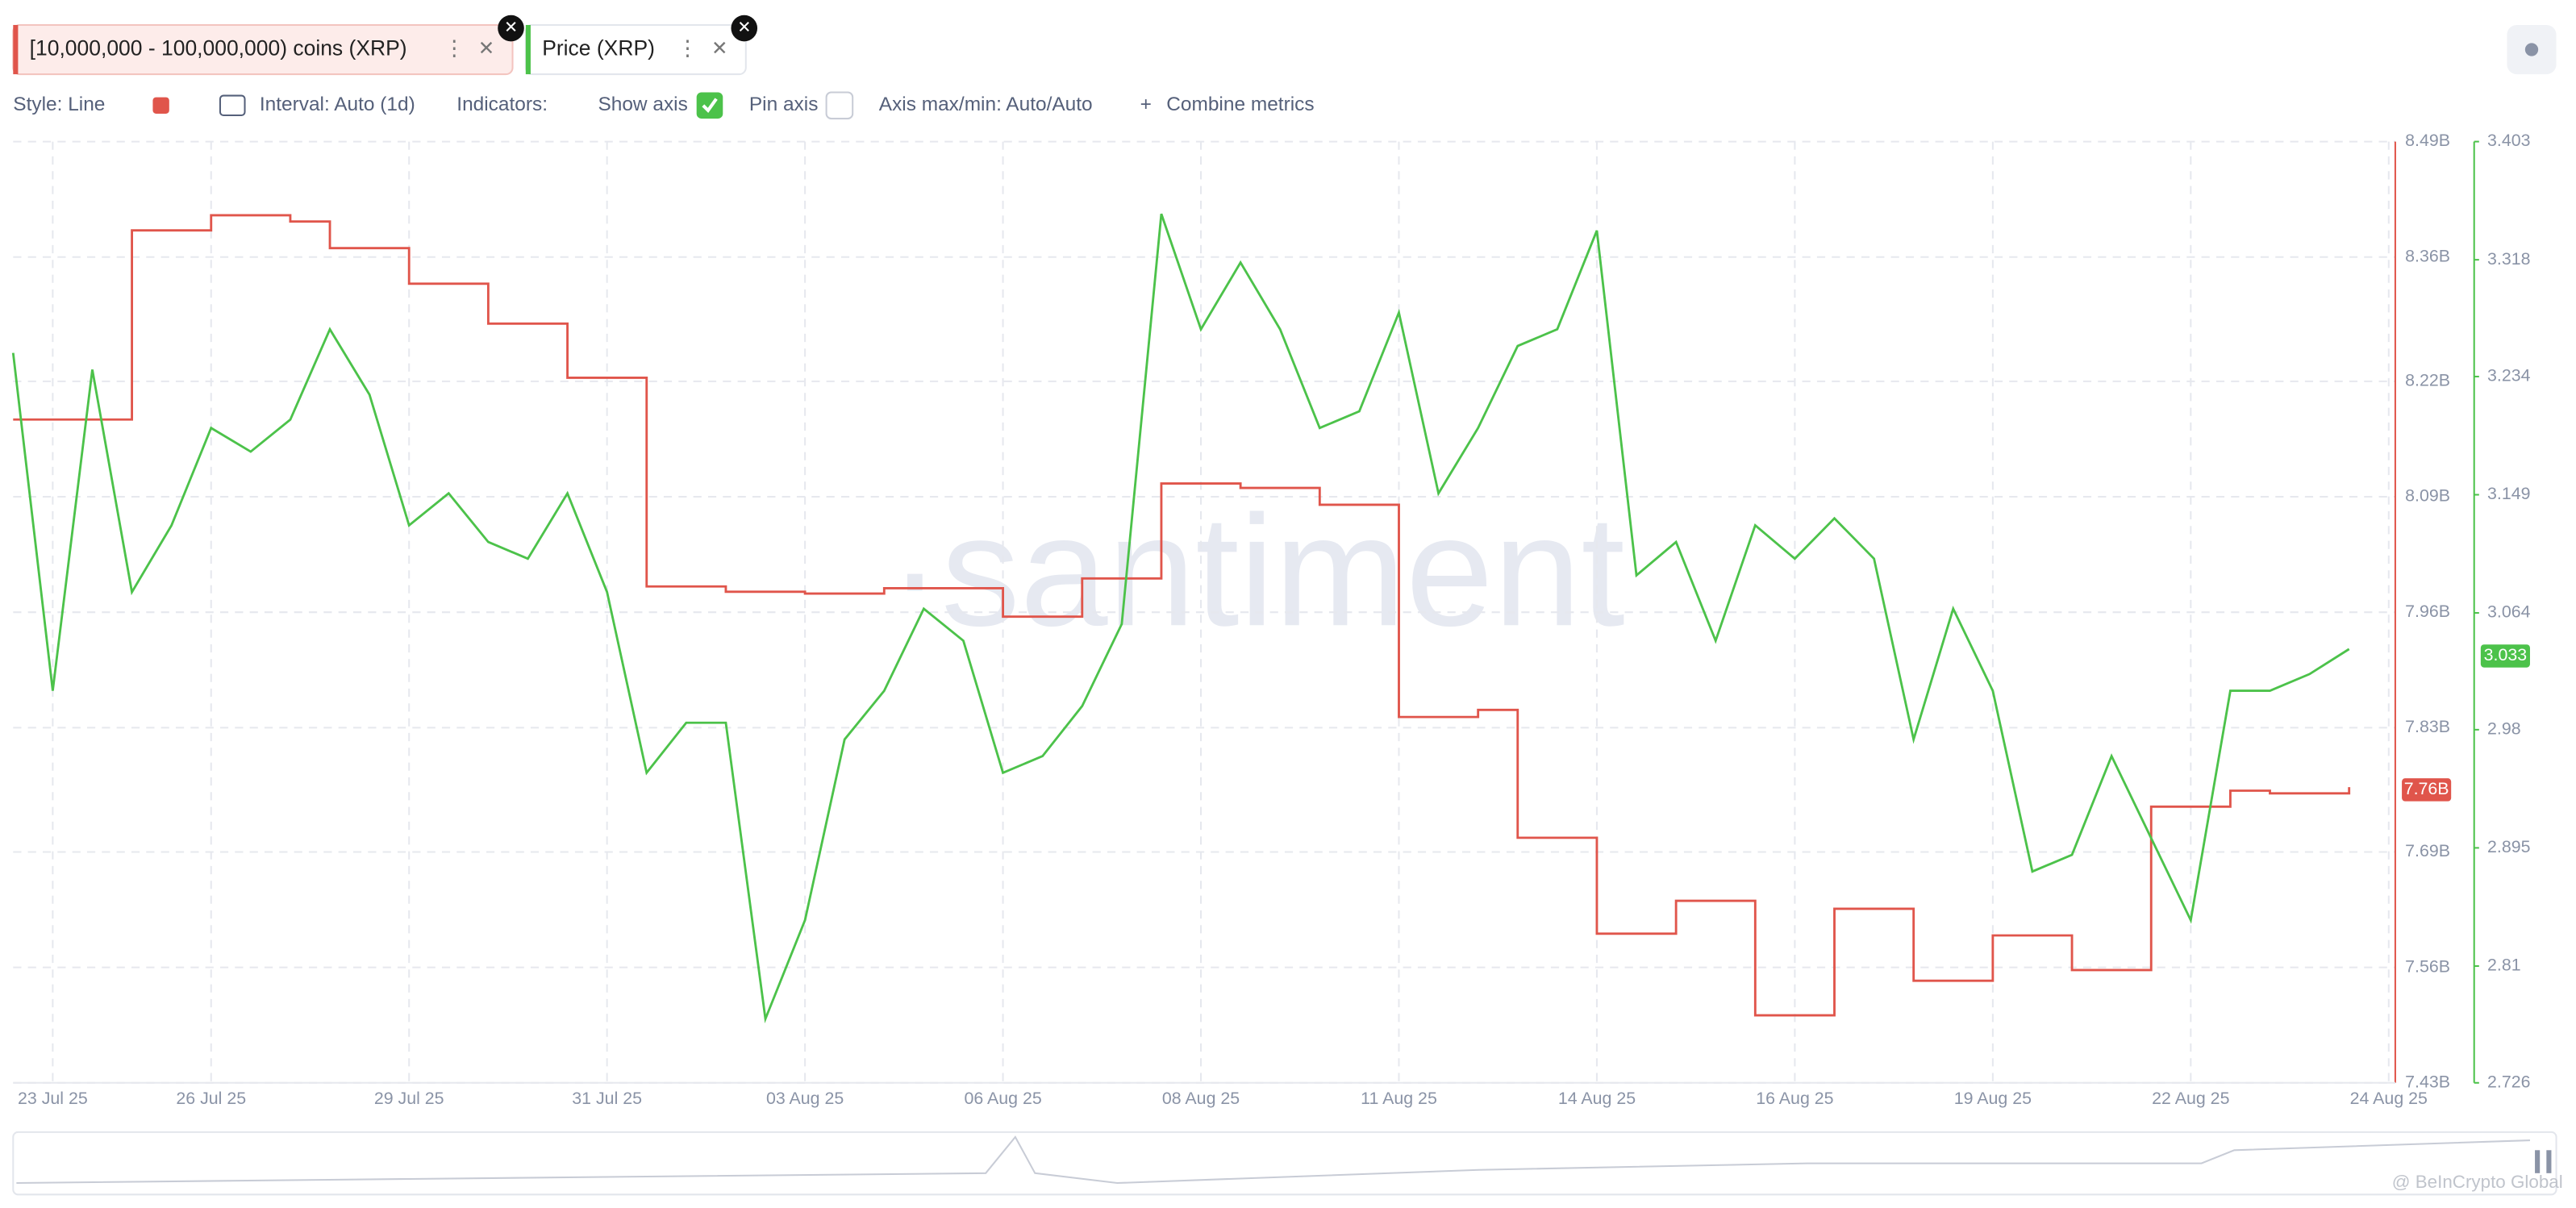 Image resolution: width=2576 pixels, height=1208 pixels. I want to click on x-tick-label: 24 Aug 25, so click(2389, 1099).